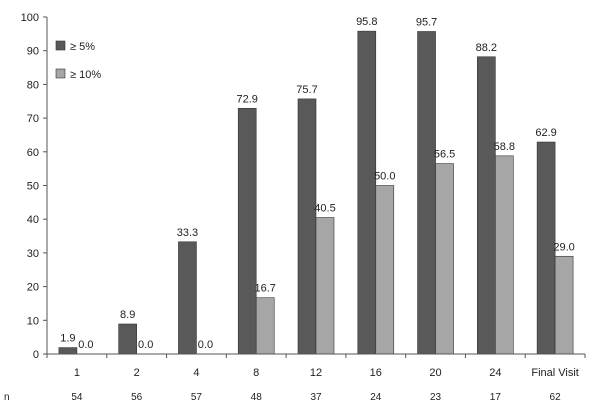 Image resolution: width=601 pixels, height=415 pixels. What do you see at coordinates (316, 373) in the screenshot?
I see `x-category-label: 12` at bounding box center [316, 373].